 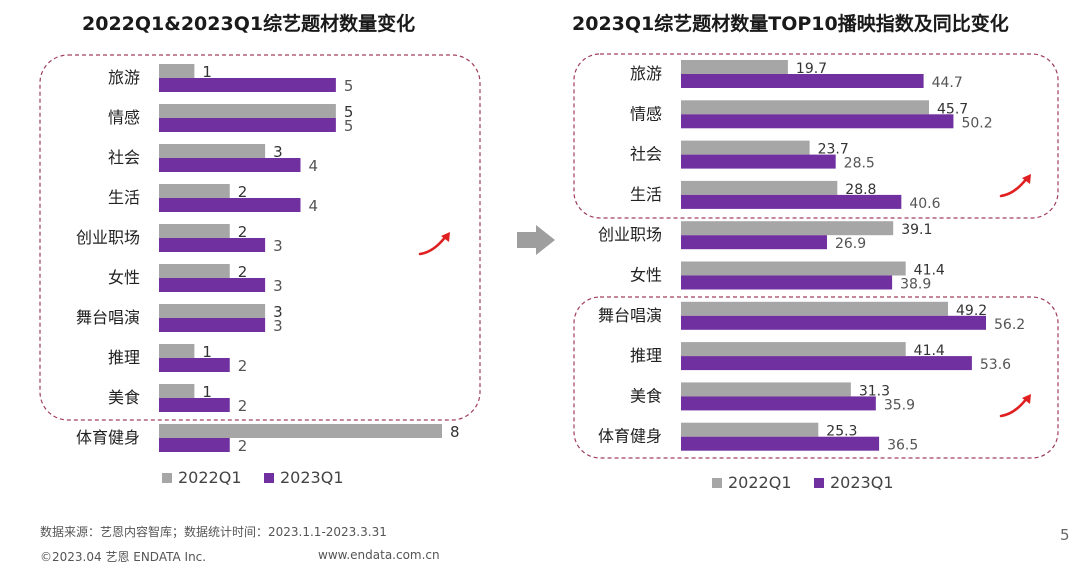 I want to click on data-label: 56.2, so click(x=1009, y=325).